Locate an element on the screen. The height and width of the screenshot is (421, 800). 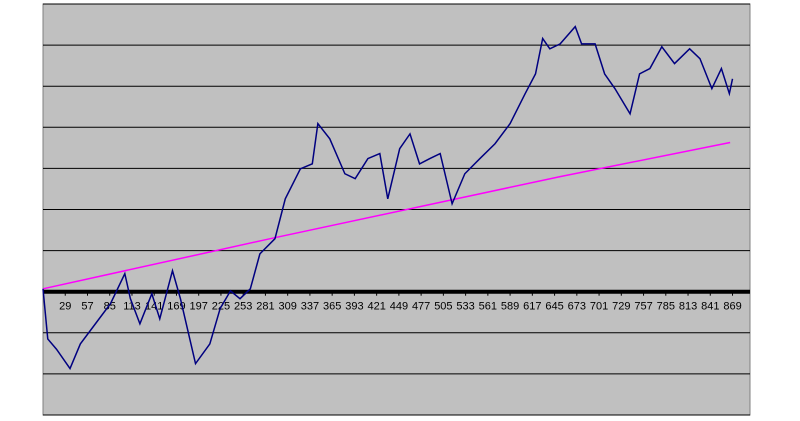
x-tick-label: 673 is located at coordinates (577, 307).